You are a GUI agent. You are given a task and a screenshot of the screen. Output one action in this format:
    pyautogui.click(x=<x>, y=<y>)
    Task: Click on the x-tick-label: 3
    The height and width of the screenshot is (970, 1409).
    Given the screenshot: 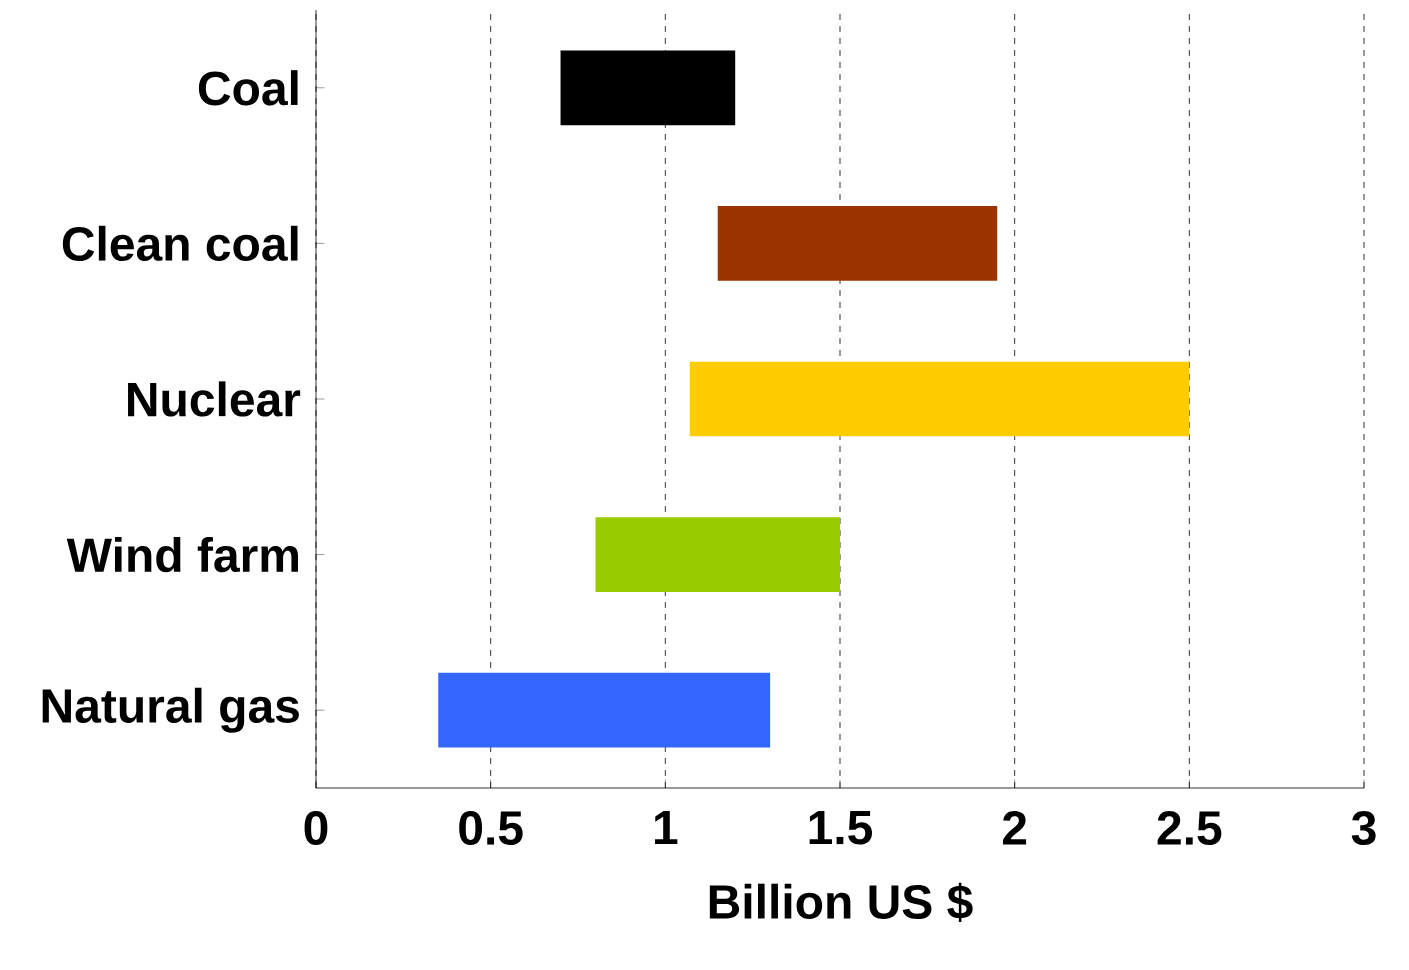 What is the action you would take?
    pyautogui.click(x=1363, y=828)
    